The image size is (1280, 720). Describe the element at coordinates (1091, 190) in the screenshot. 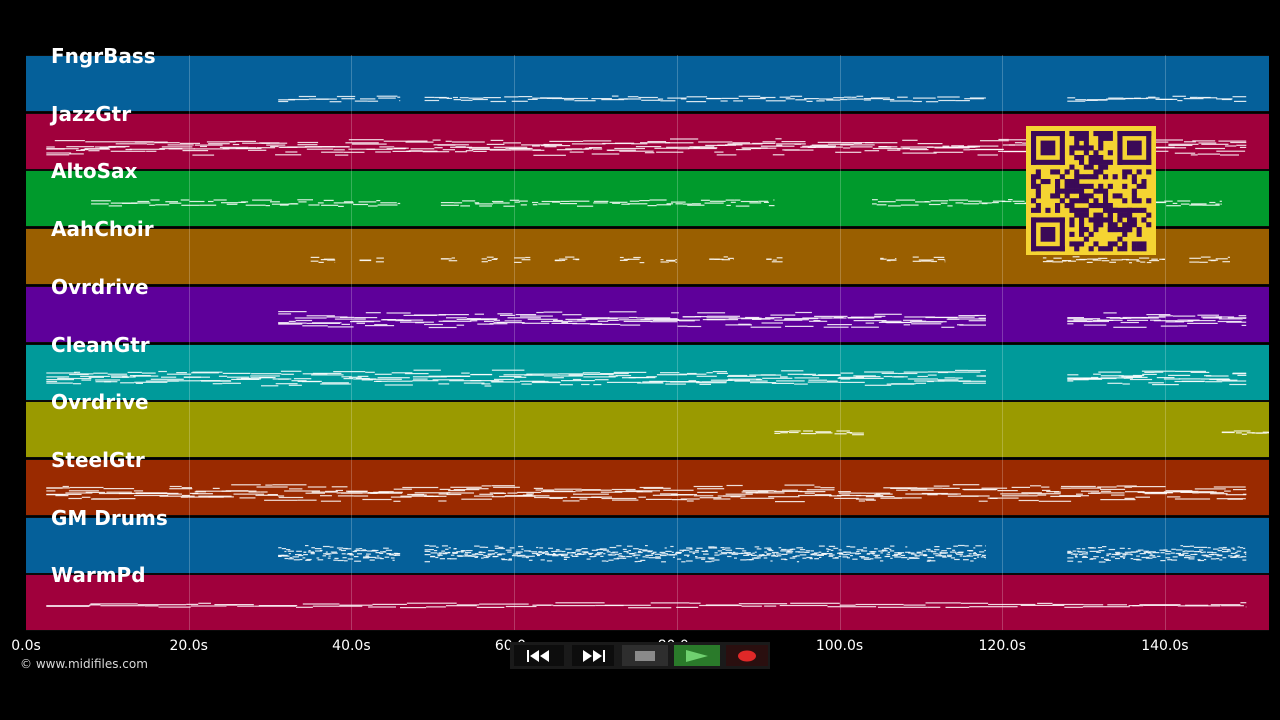

I see `qr-code` at that location.